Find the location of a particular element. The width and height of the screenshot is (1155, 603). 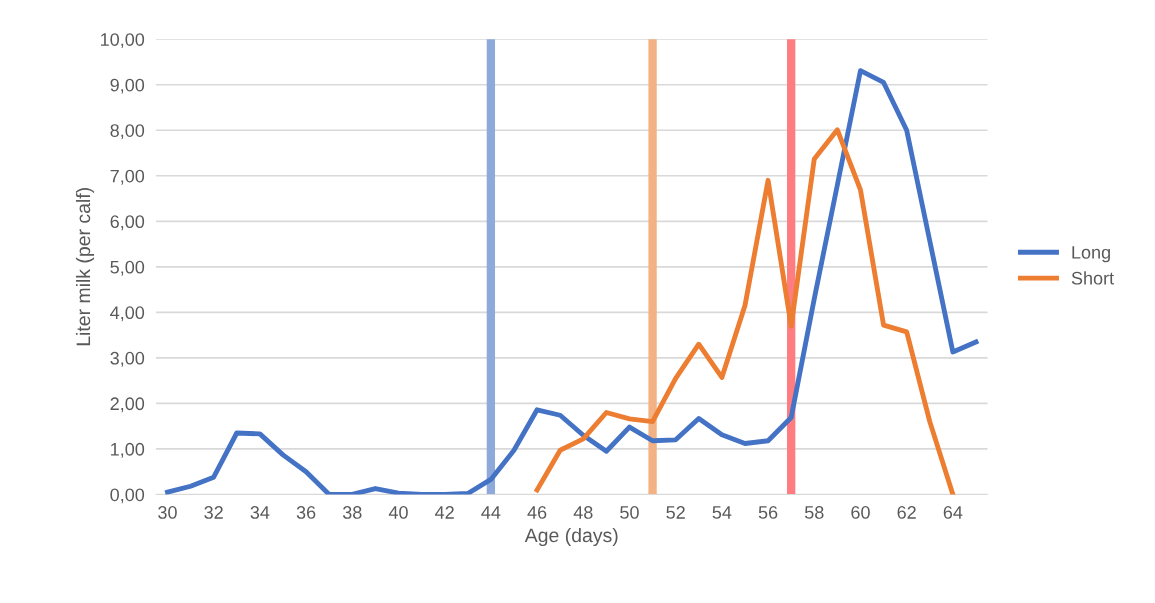

y-tick-label: 7,00 is located at coordinates (127, 177).